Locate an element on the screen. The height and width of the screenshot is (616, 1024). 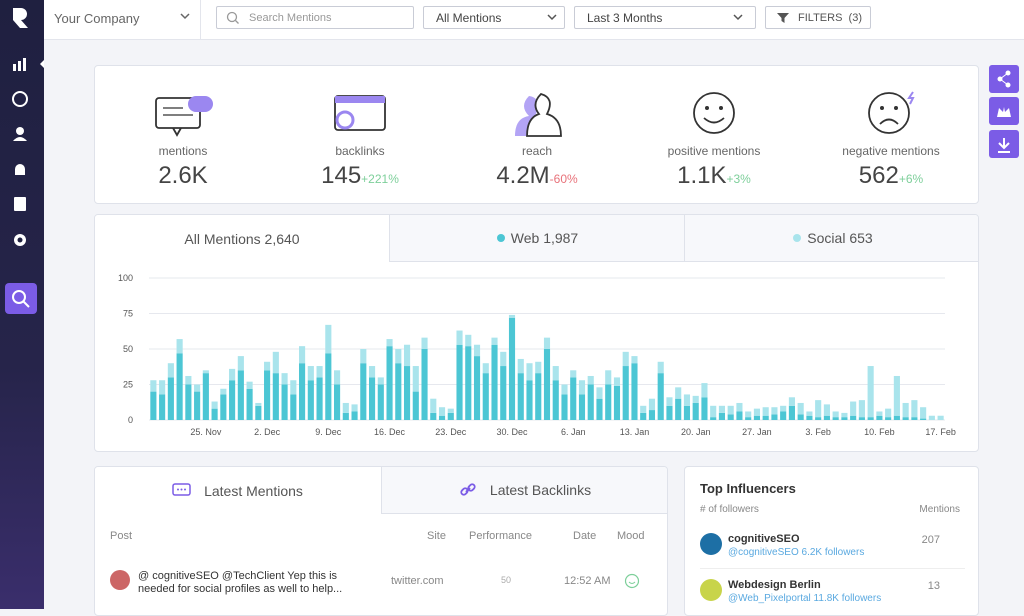
tab-label: Latest Mentions is located at coordinates (253, 490).